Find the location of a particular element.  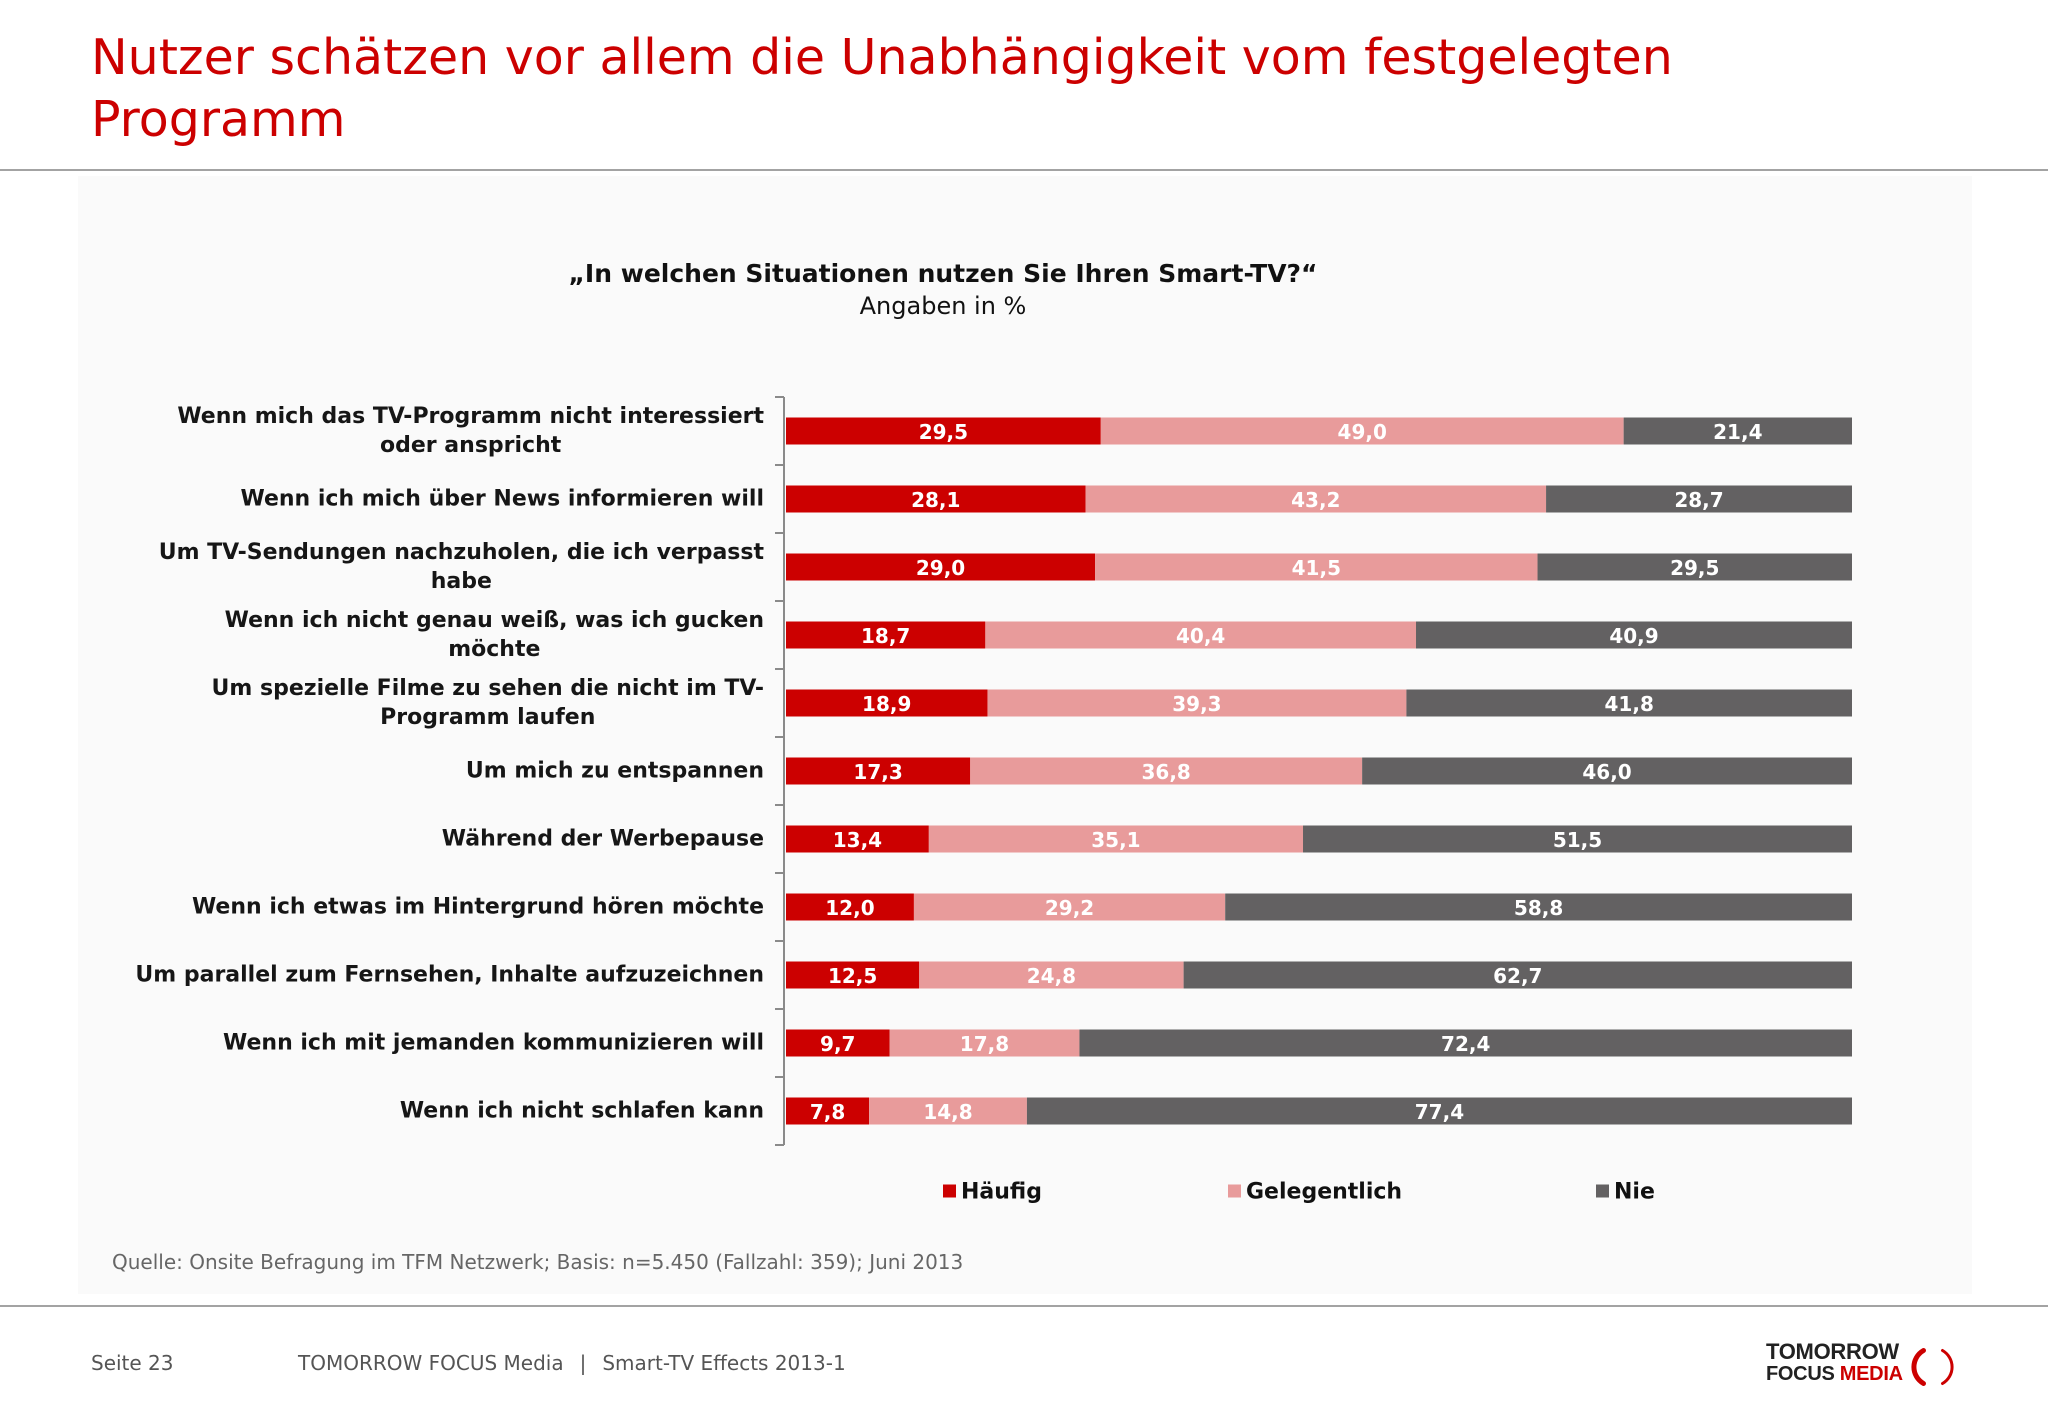

data-label: 13,4 is located at coordinates (857, 840).